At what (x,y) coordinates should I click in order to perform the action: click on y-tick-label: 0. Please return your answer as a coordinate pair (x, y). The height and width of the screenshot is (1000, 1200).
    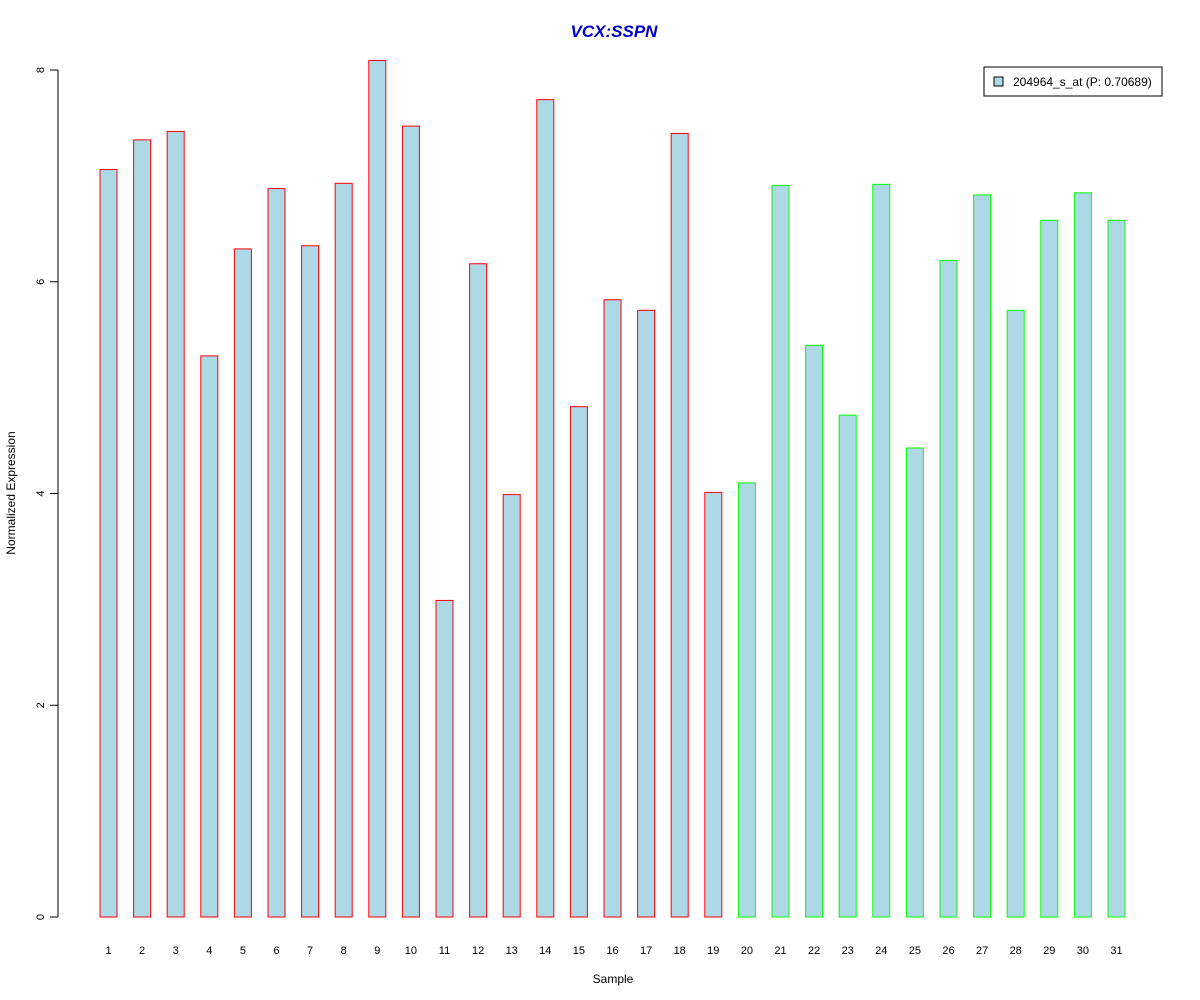
    Looking at the image, I should click on (41, 917).